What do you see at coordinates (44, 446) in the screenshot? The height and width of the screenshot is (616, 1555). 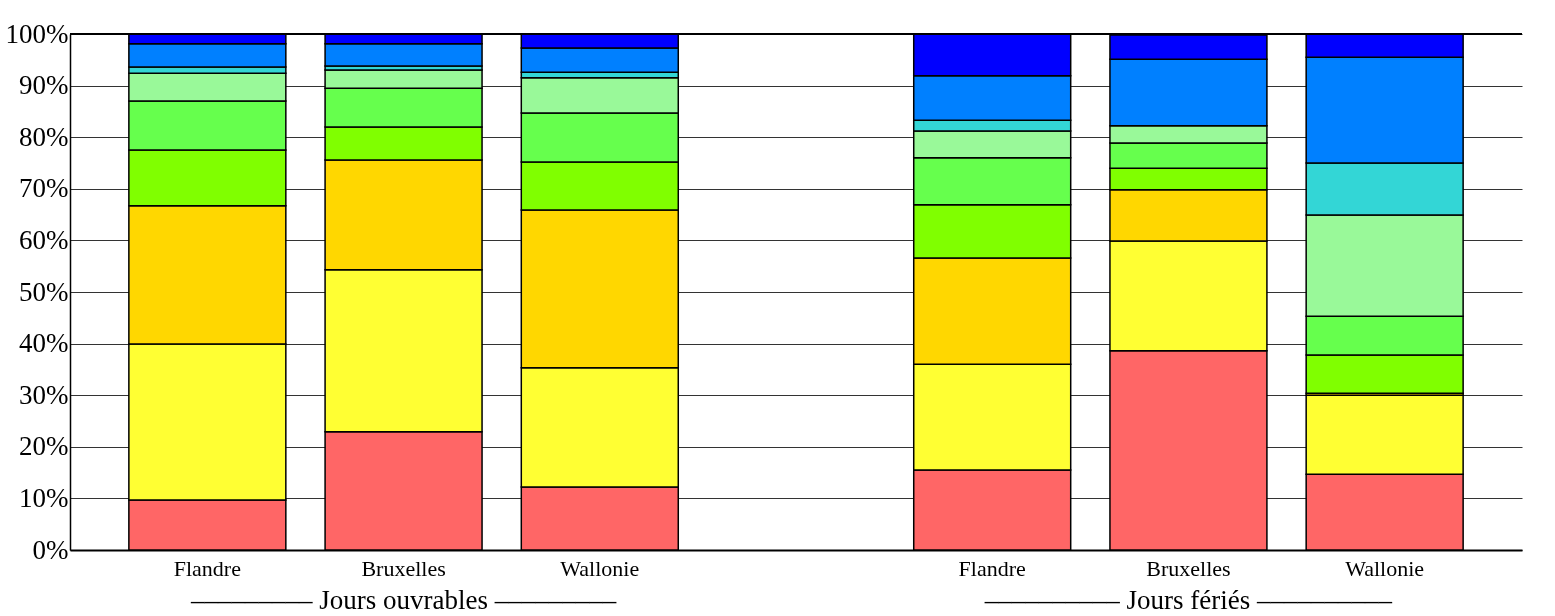 I see `y-tick-label: 20%` at bounding box center [44, 446].